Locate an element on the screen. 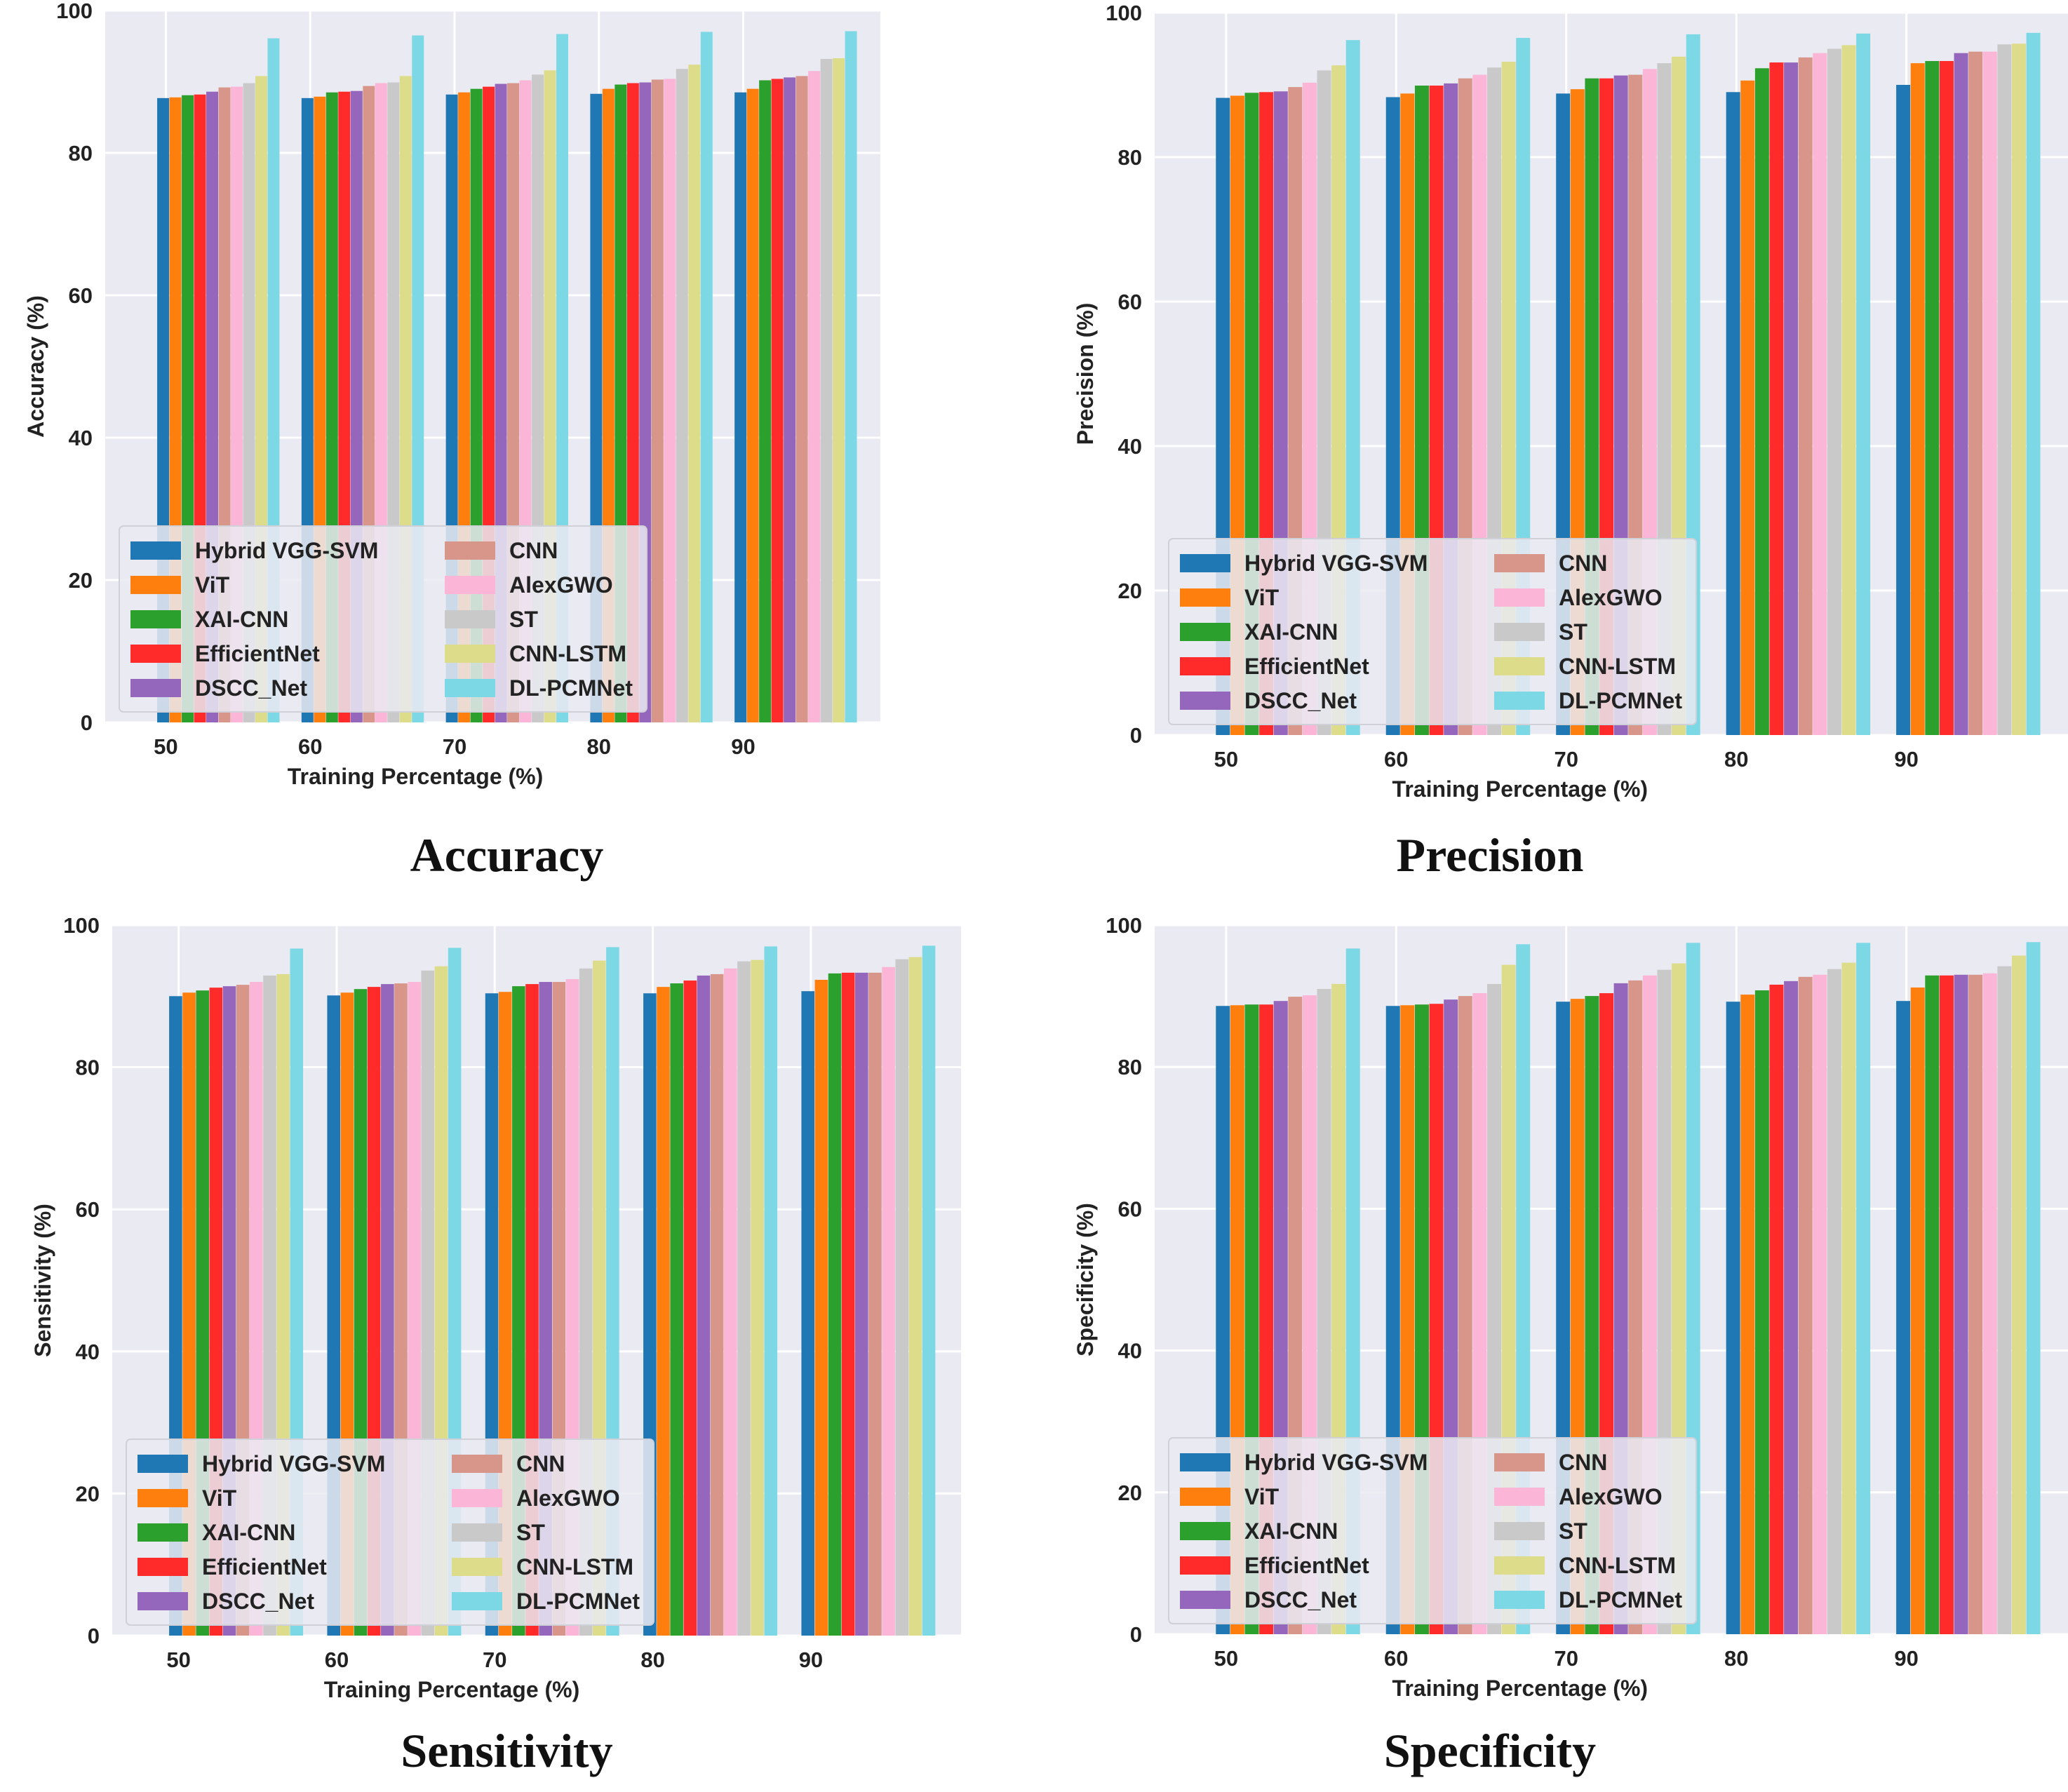  x-tick-label: 90 is located at coordinates (1906, 759).